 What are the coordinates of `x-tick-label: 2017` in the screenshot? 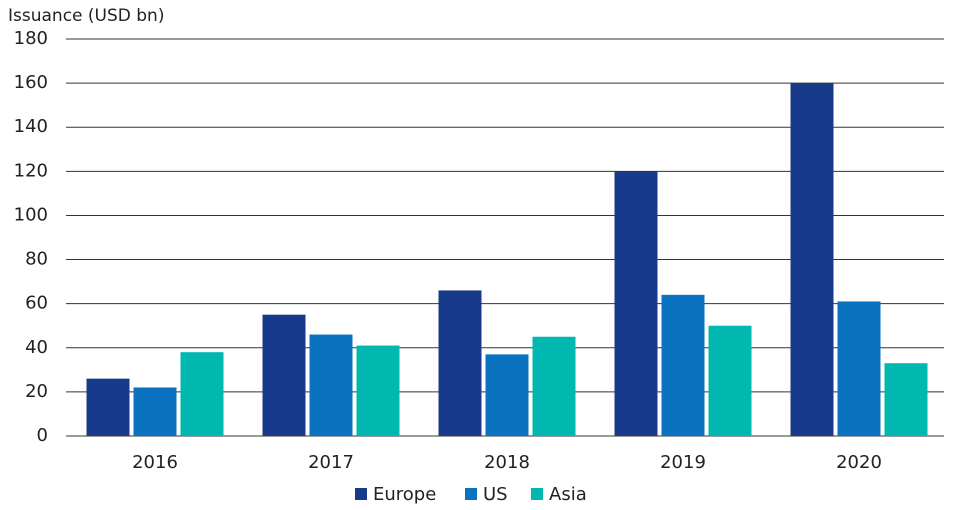 It's located at (331, 462).